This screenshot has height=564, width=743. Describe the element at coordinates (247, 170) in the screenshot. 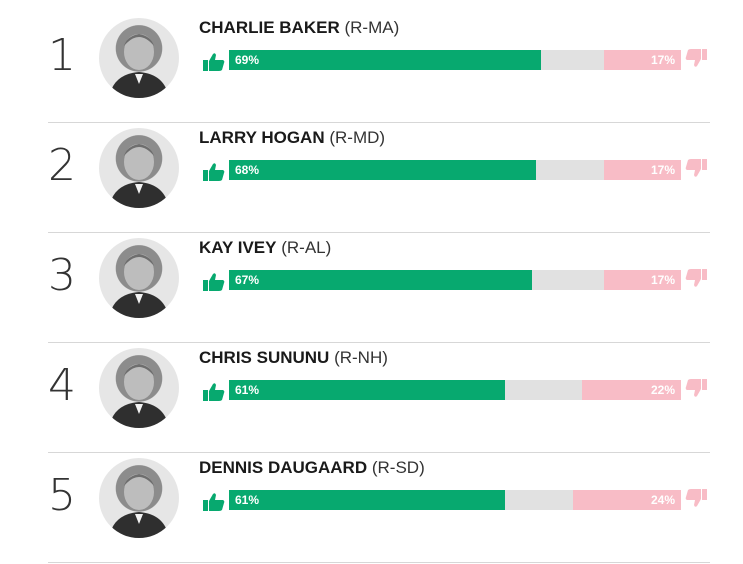

I see `approve-label: 68%` at that location.